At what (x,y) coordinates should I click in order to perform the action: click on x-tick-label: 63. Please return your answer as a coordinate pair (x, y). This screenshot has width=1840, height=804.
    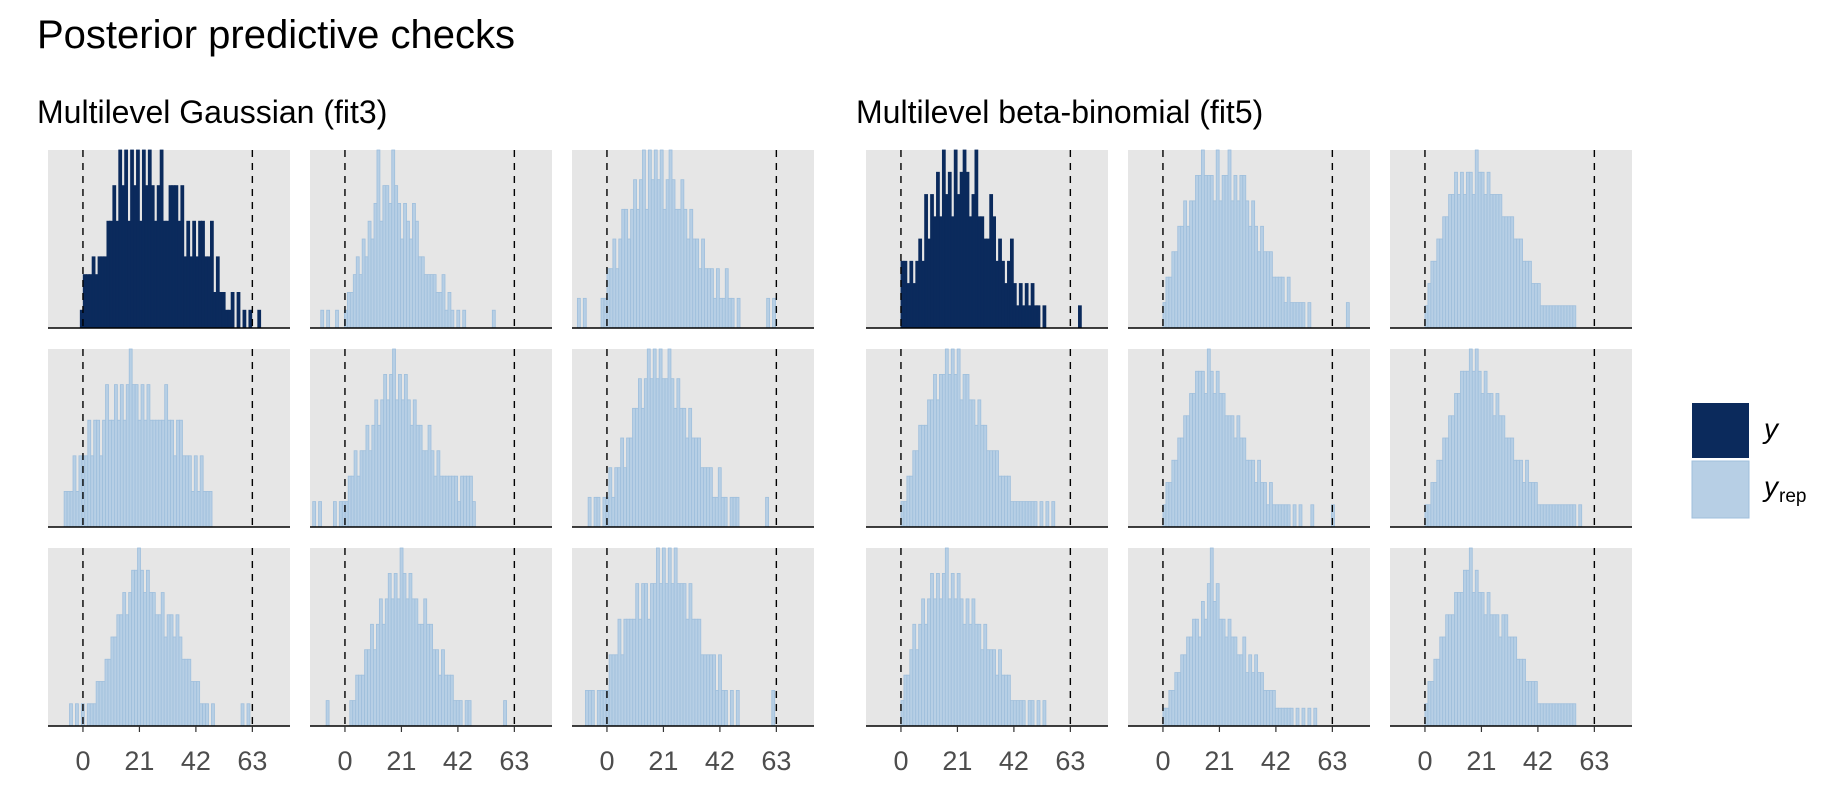
    Looking at the image, I should click on (514, 761).